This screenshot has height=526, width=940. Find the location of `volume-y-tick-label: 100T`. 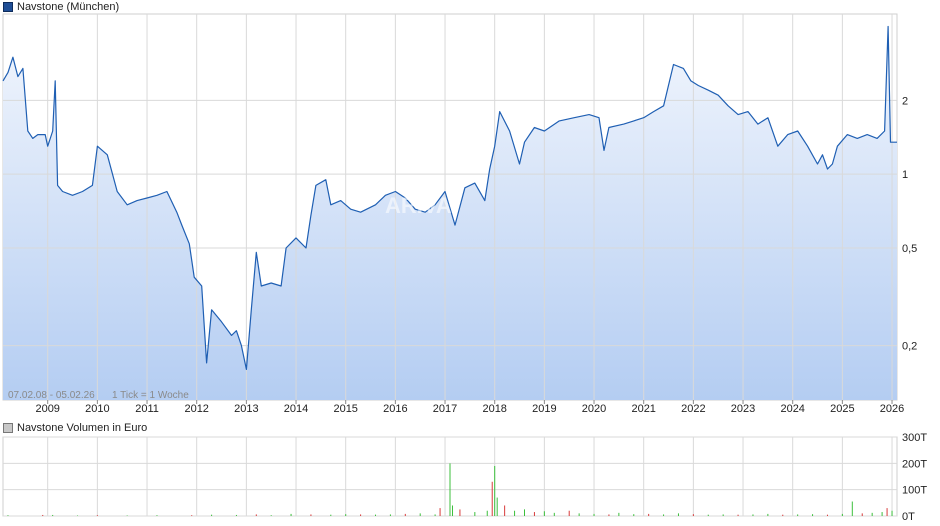

volume-y-tick-label: 100T is located at coordinates (914, 491).